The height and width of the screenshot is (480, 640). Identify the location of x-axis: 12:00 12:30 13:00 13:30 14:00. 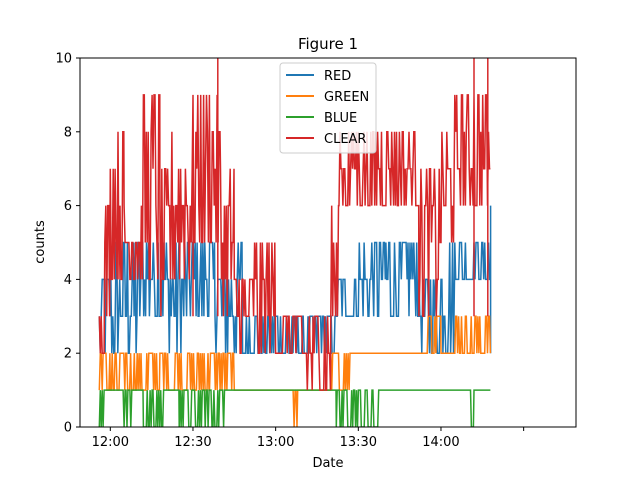
(308, 438).